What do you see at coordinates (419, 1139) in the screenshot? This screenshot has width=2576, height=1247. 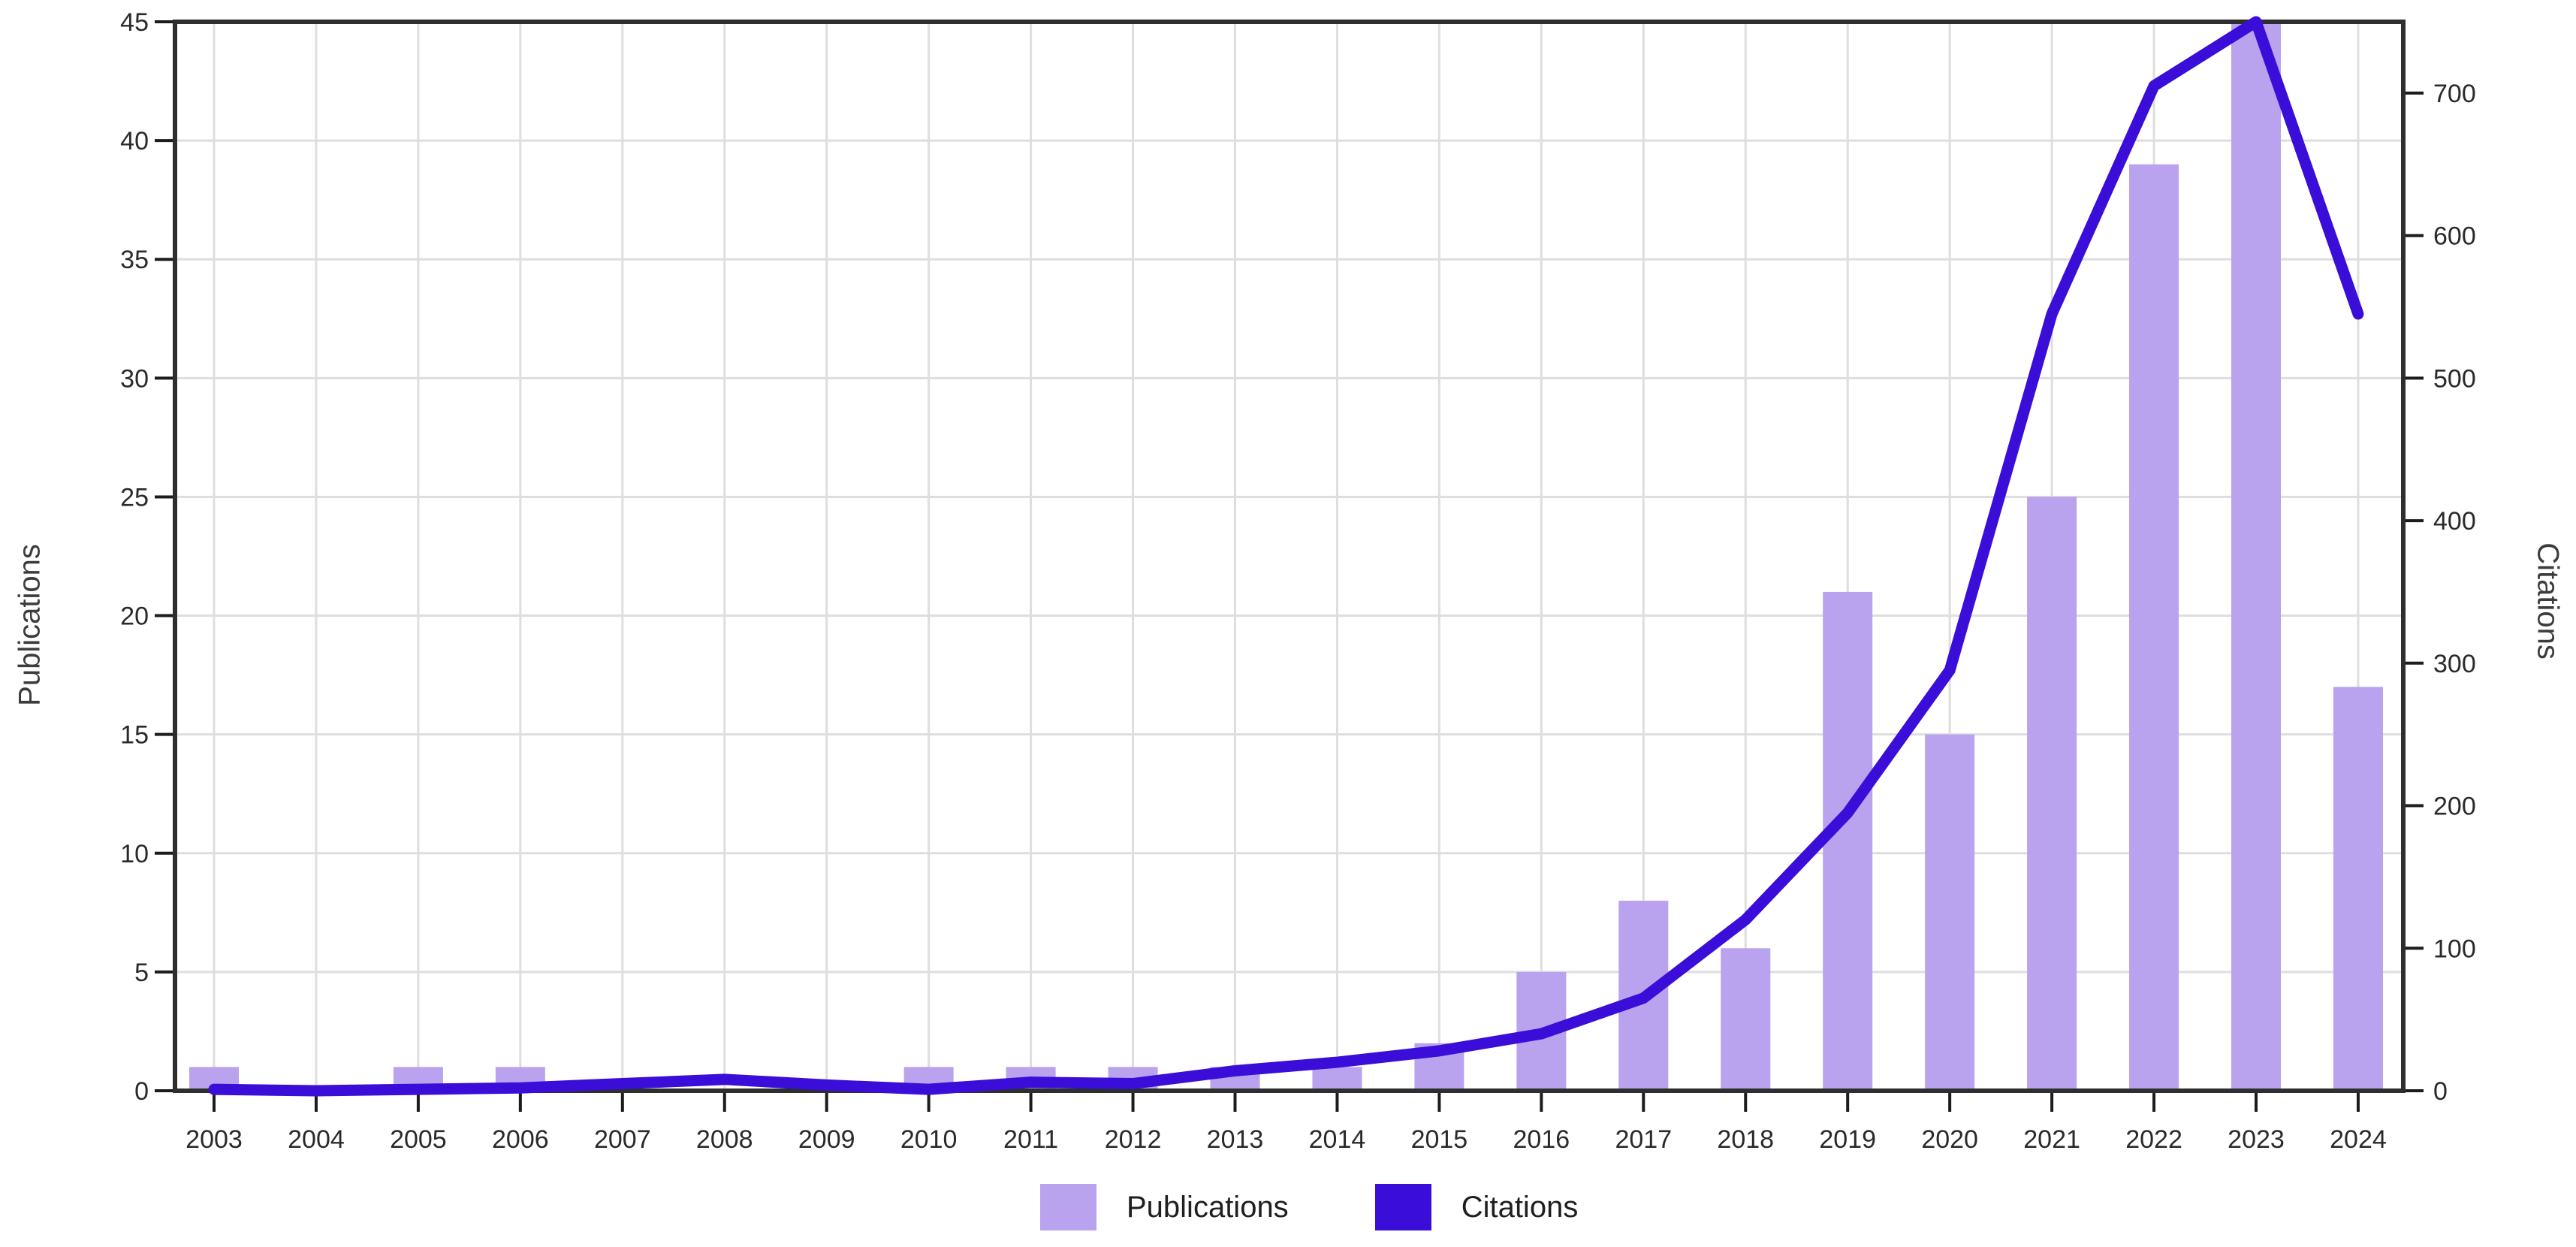 I see `x-tick-label: 2005` at bounding box center [419, 1139].